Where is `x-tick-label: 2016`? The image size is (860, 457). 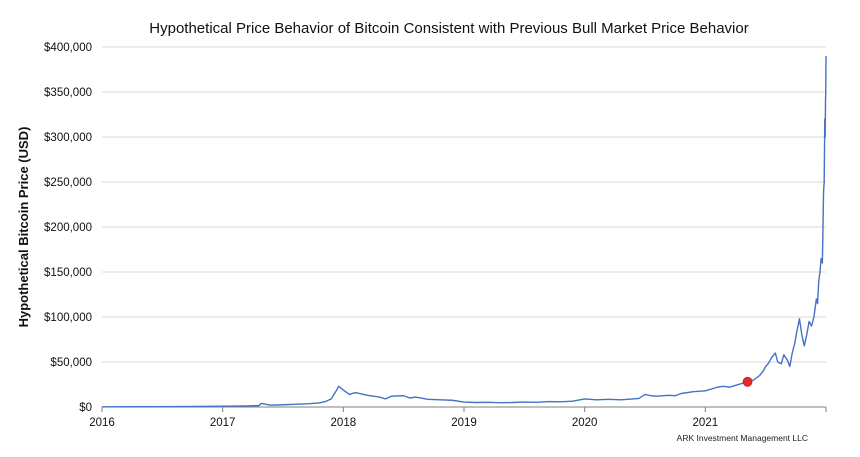 x-tick-label: 2016 is located at coordinates (102, 423).